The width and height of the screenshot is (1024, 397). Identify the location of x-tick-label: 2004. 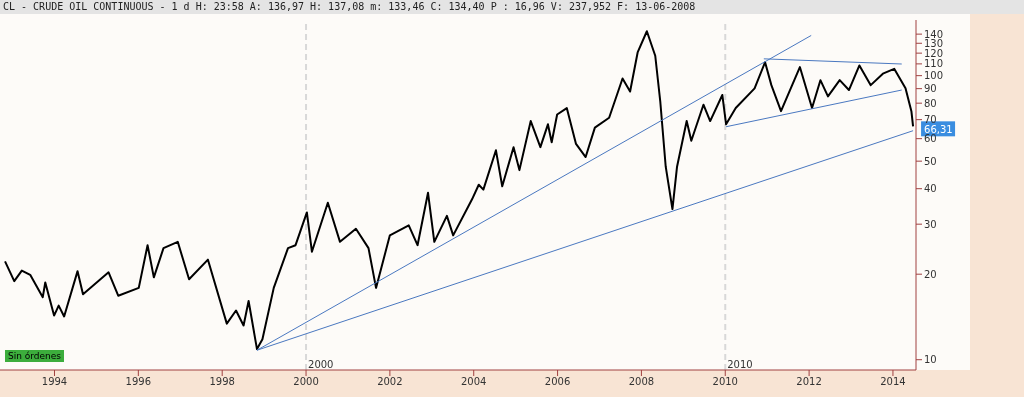
(473, 382).